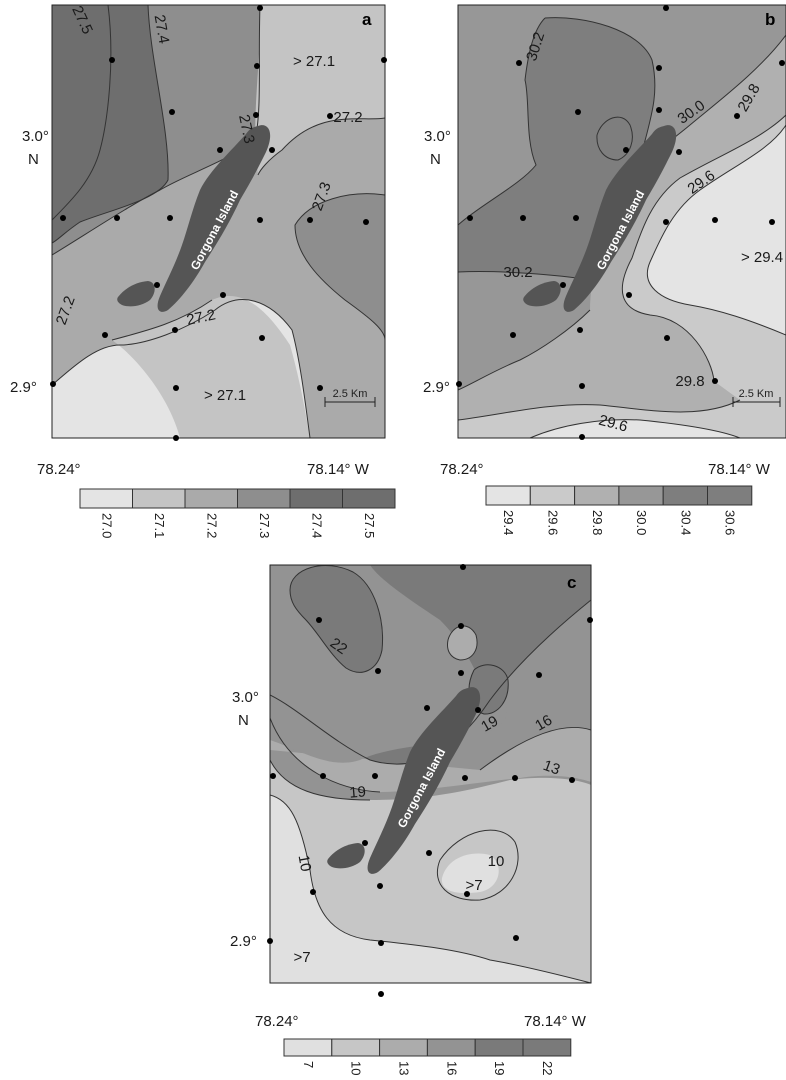 This screenshot has height=1080, width=786. What do you see at coordinates (264, 525) in the screenshot?
I see `legend-label: 27.3` at bounding box center [264, 525].